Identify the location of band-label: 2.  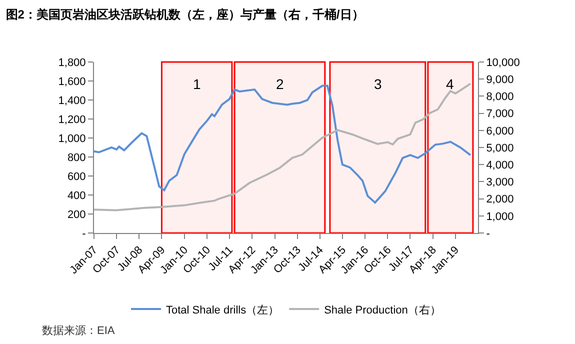
(280, 84).